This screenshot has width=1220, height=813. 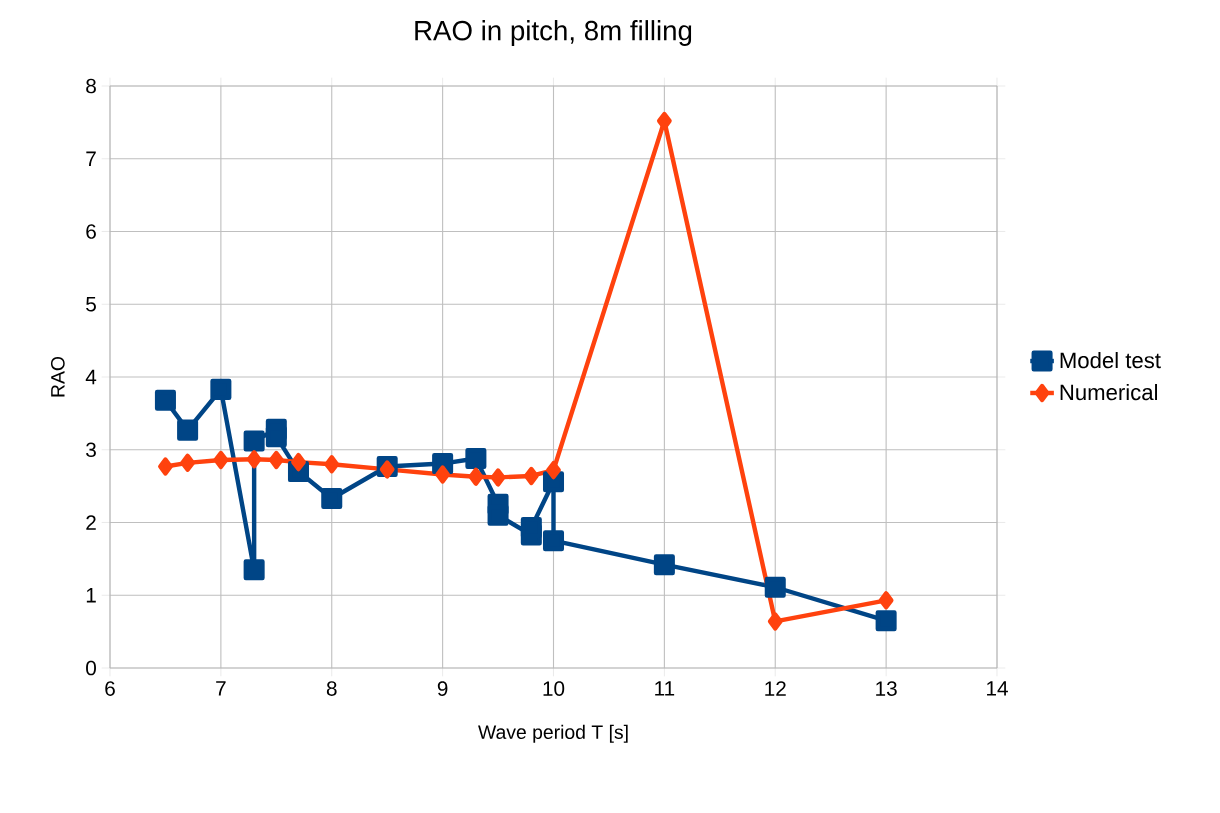 I want to click on y-tick-label: 7, so click(x=91, y=158).